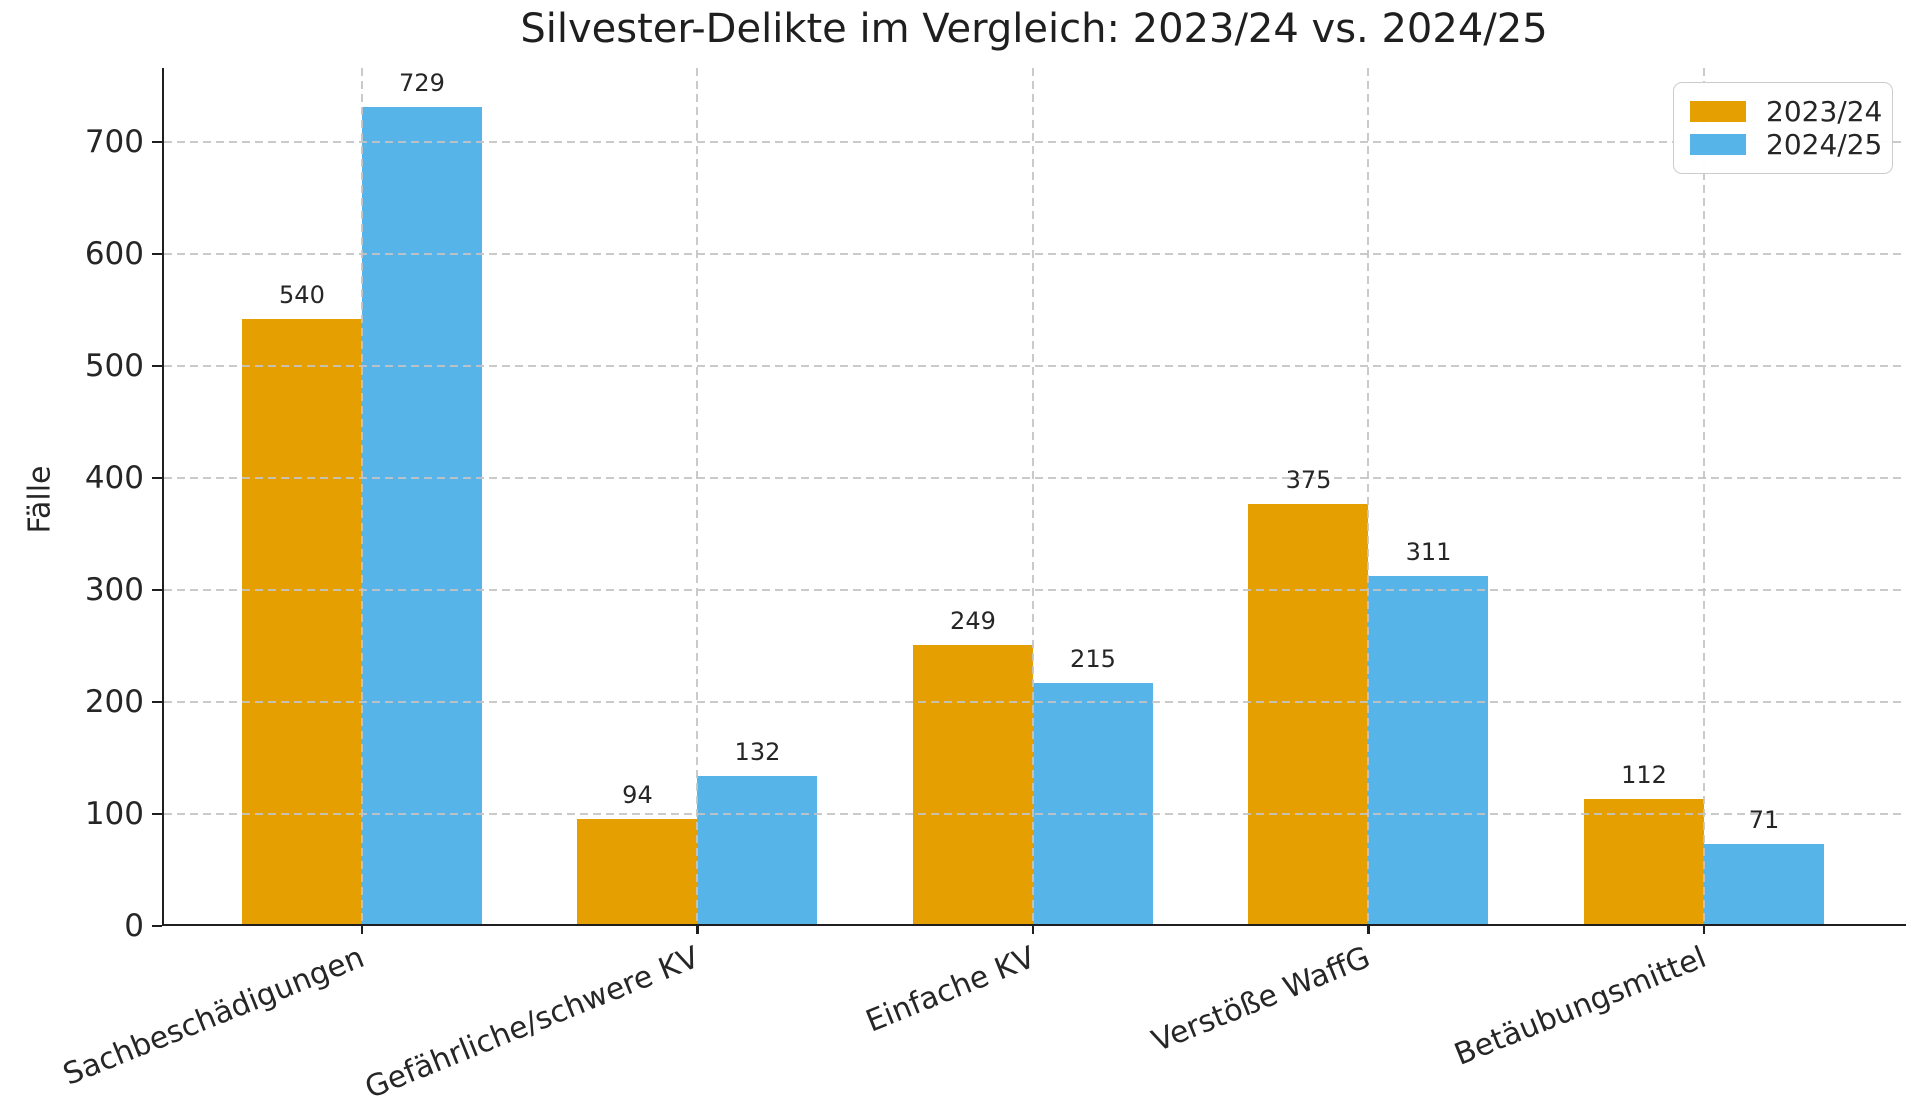  What do you see at coordinates (114, 589) in the screenshot?
I see `y-tick-label: 300` at bounding box center [114, 589].